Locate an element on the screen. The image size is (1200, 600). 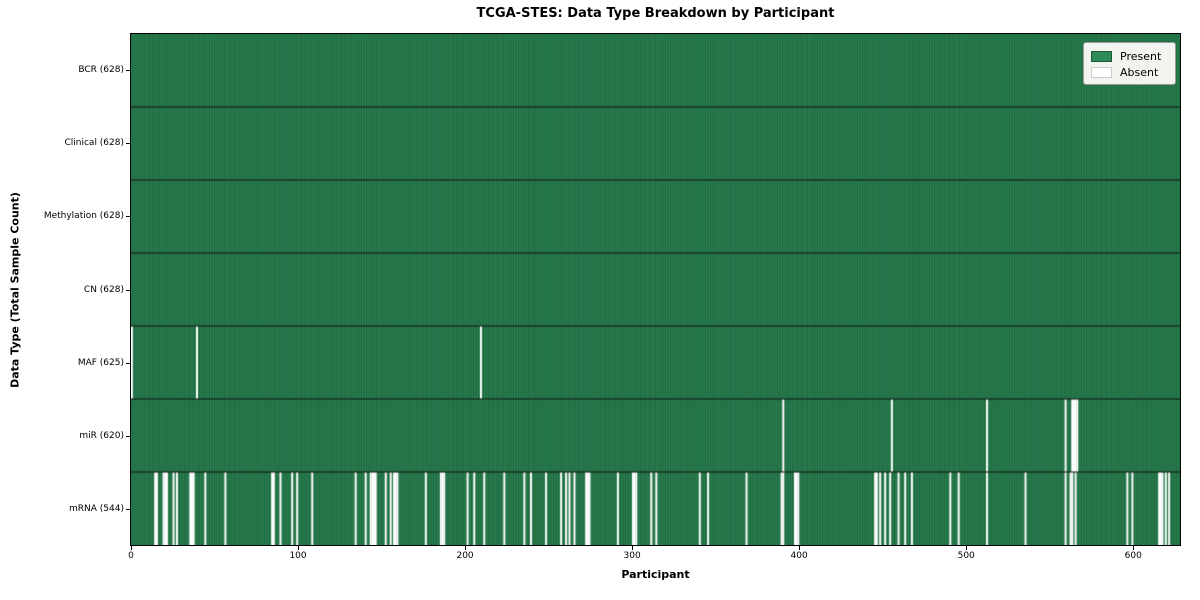
legend-item-present: Present is located at coordinates (1130, 56).